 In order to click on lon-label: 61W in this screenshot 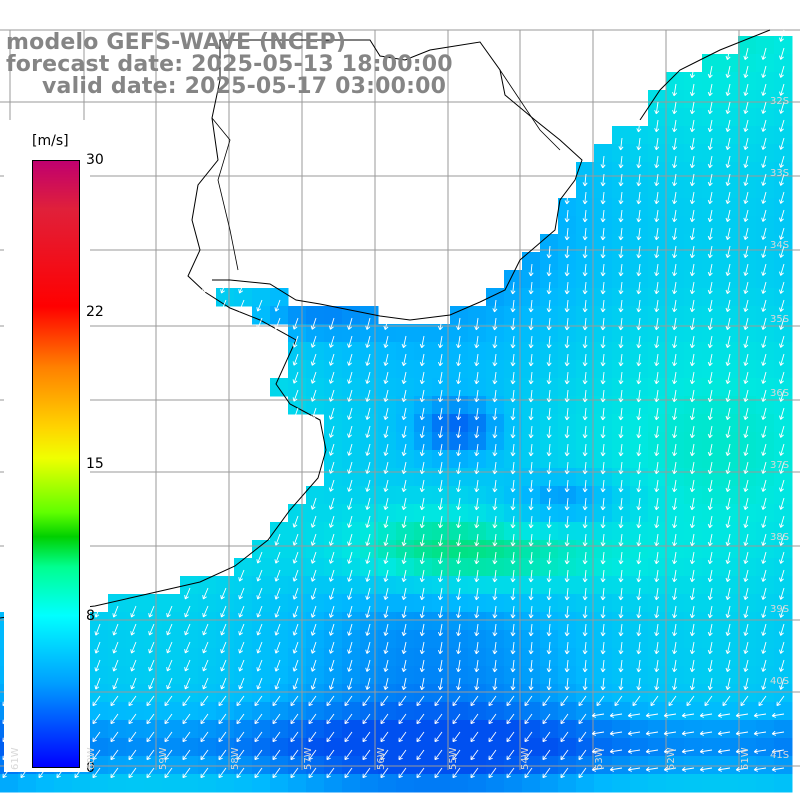, I will do `click(15, 758)`.